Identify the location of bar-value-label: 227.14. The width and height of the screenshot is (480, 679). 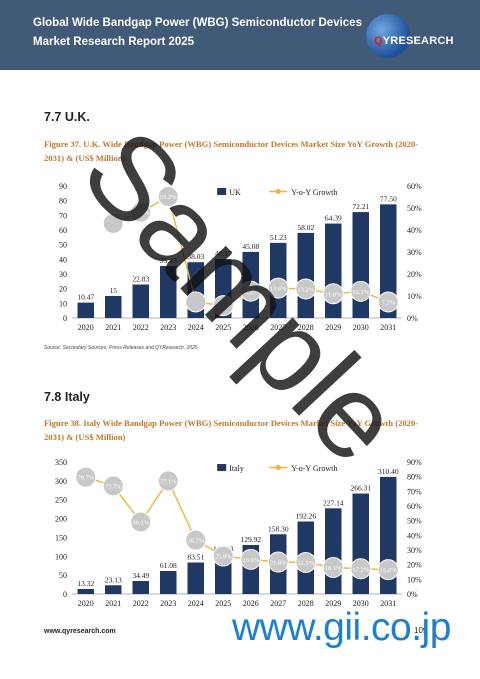
(333, 502).